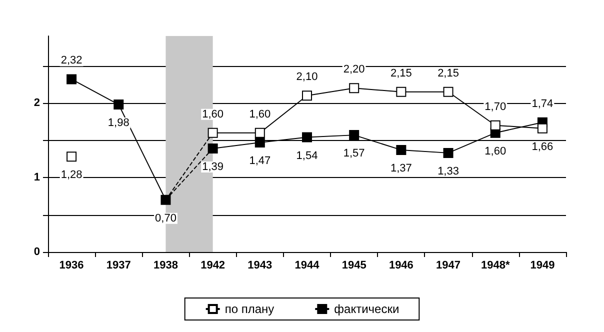 This screenshot has width=604, height=332. Describe the element at coordinates (354, 266) in the screenshot. I see `x-tick-label: 1945` at that location.